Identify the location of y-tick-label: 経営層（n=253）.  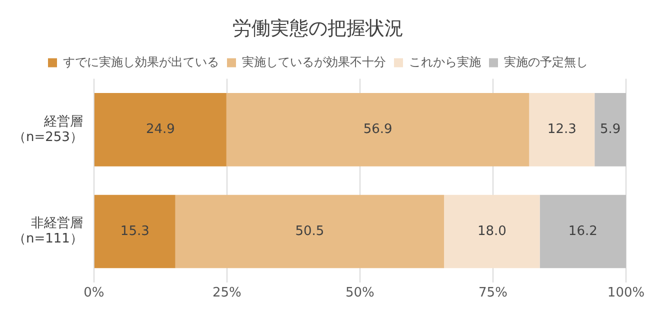
(47, 129).